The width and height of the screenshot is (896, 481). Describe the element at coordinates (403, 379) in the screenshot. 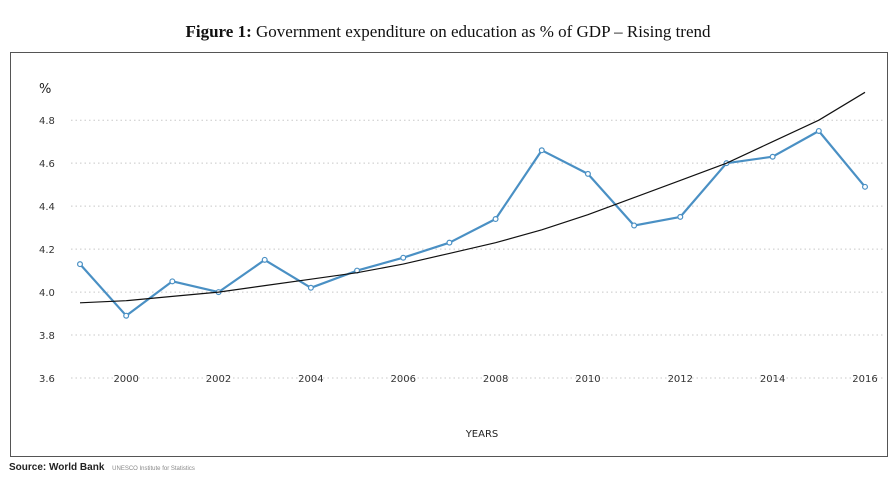

I see `x-tick-label: 2006` at that location.